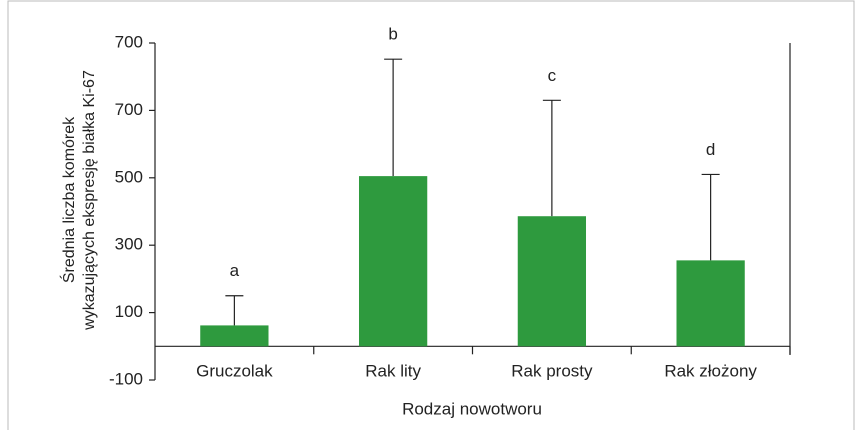 The height and width of the screenshot is (430, 862). Describe the element at coordinates (552, 75) in the screenshot. I see `annotation: c` at that location.